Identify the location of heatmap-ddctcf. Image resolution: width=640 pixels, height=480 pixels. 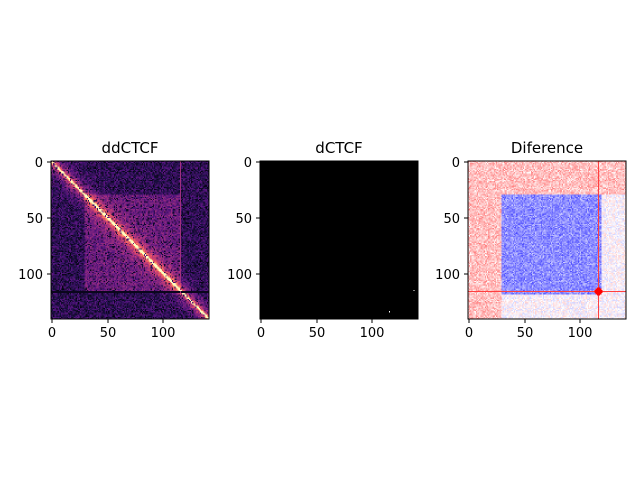
(130, 240).